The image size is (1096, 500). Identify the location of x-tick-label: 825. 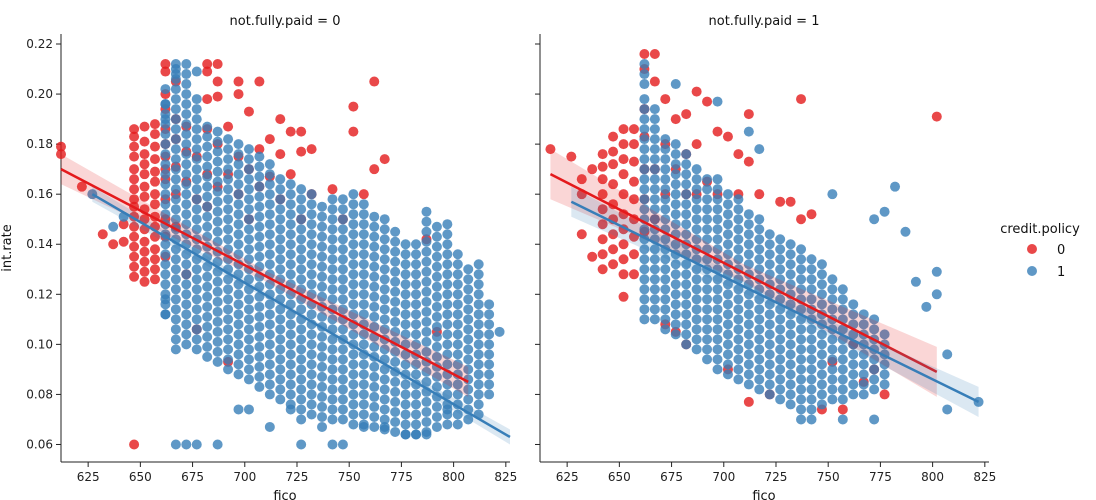
(984, 477).